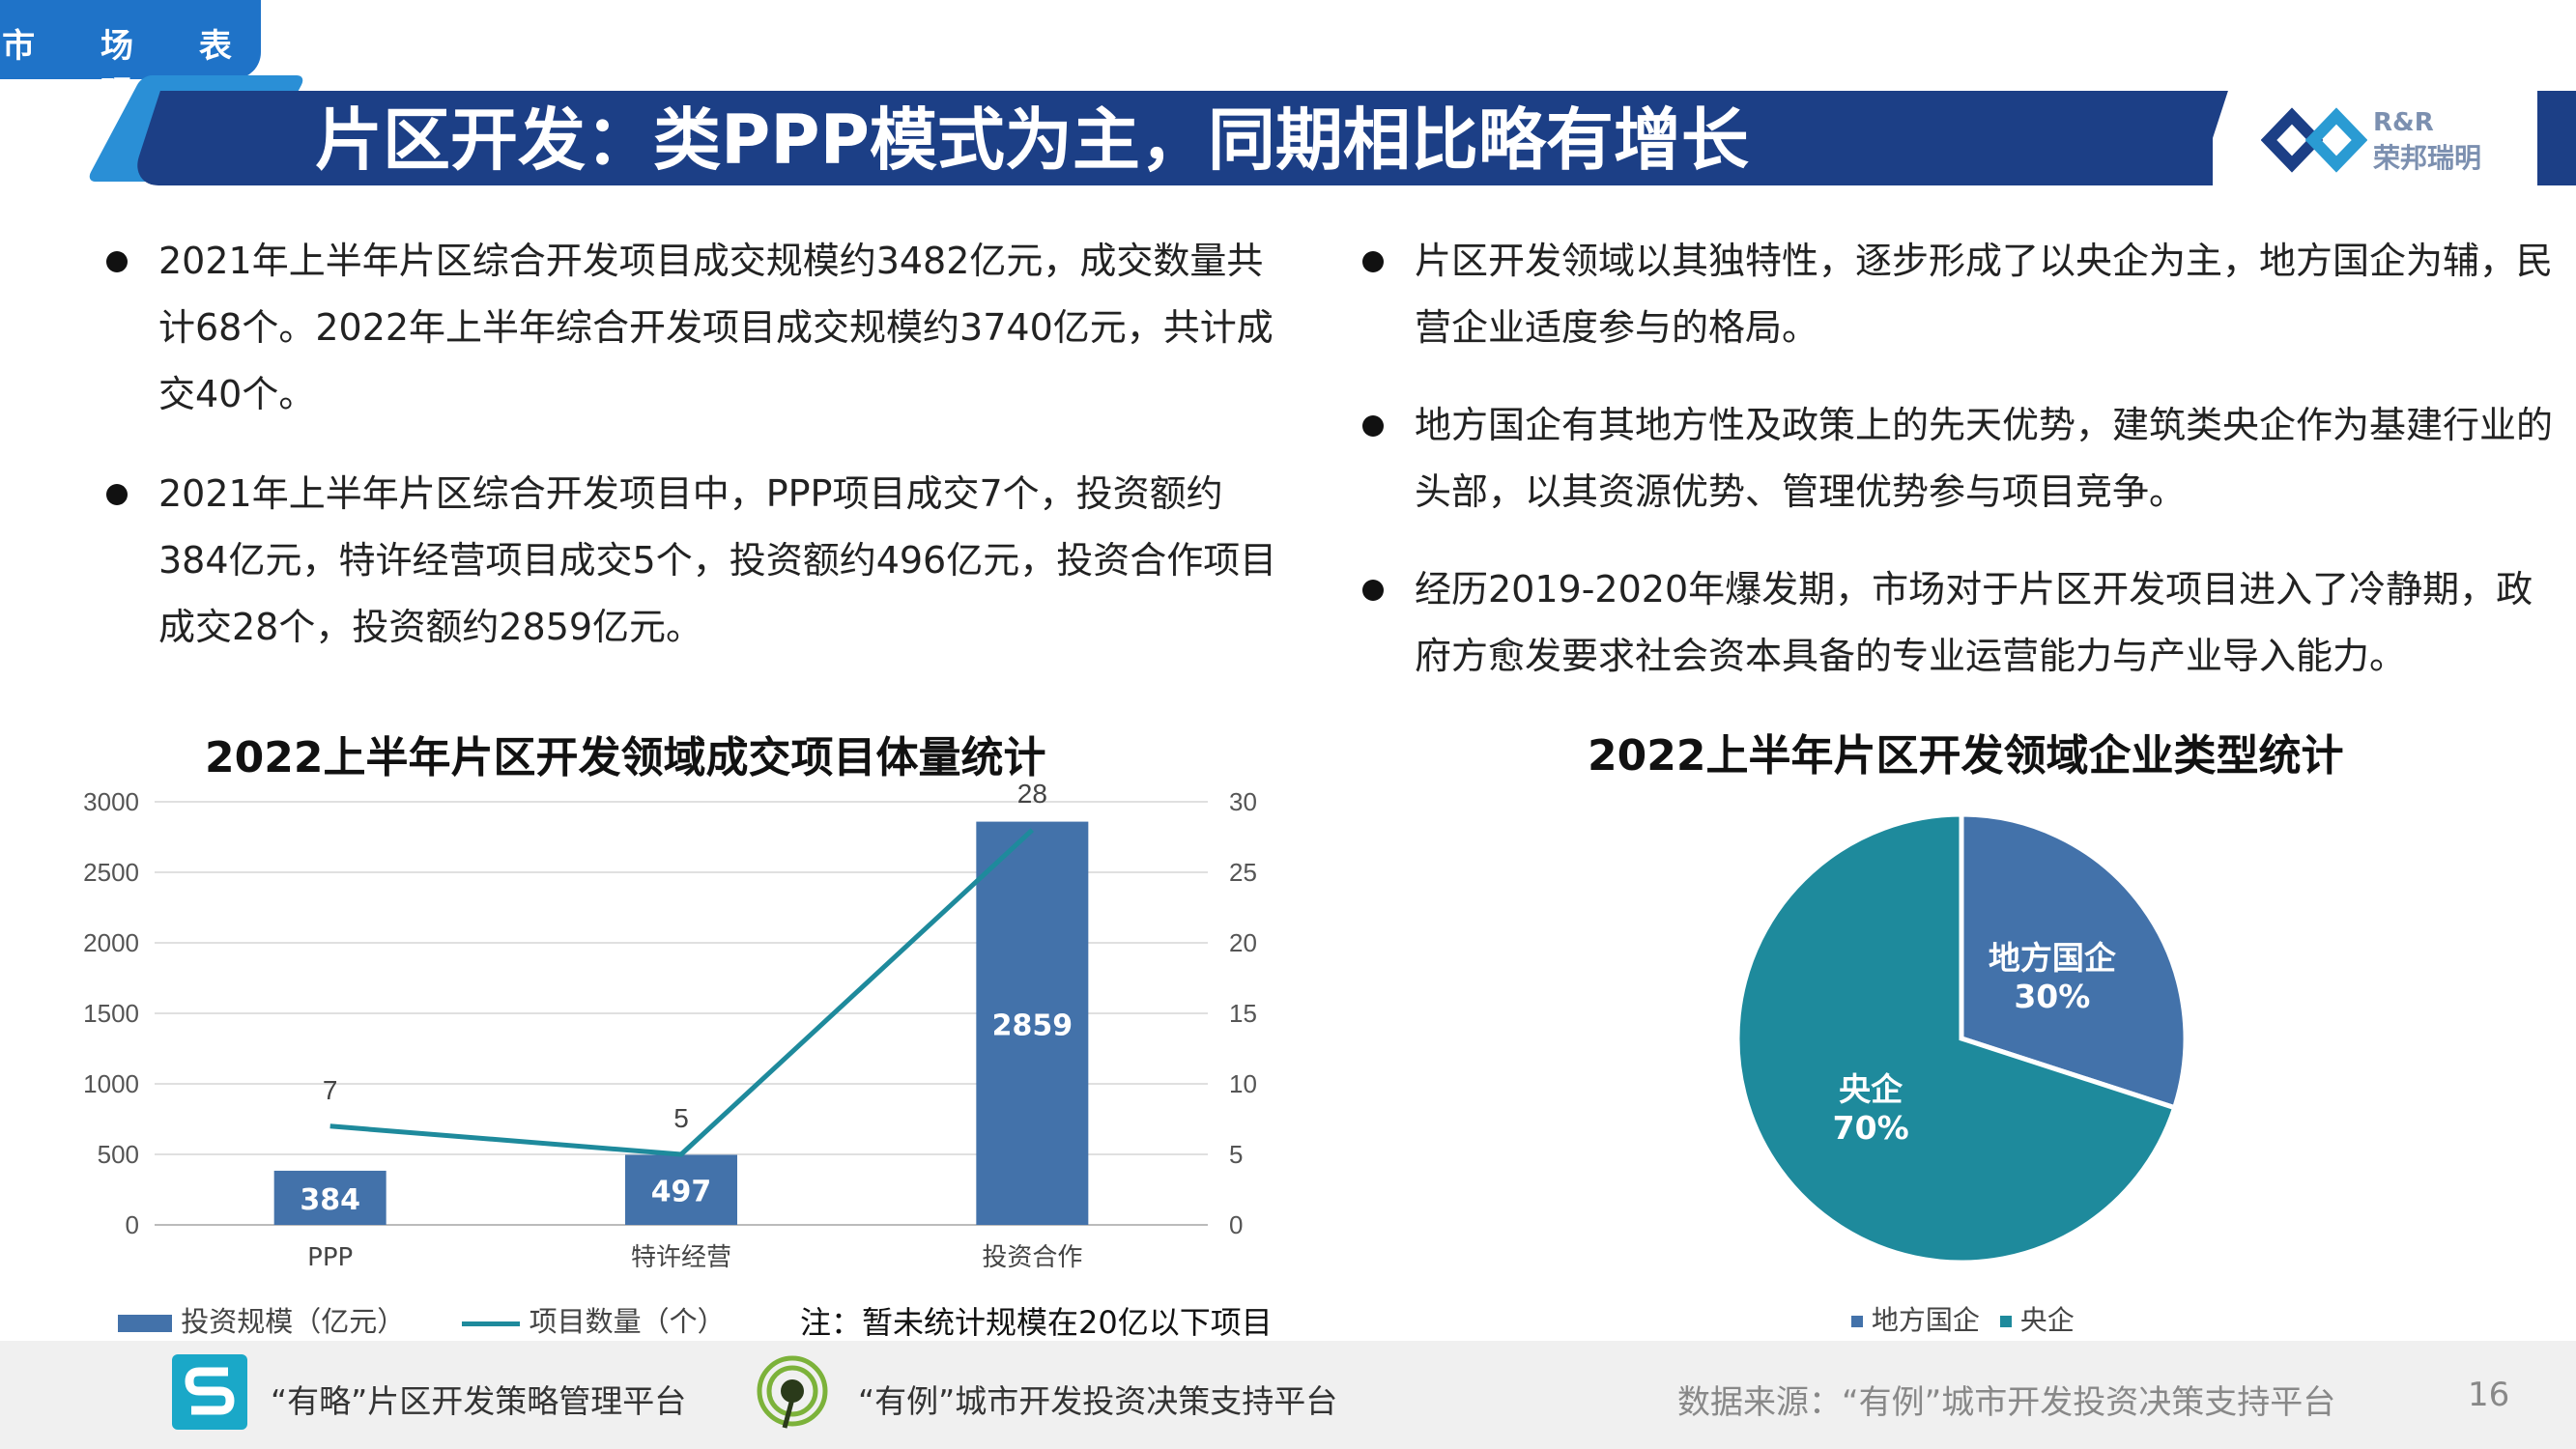 This screenshot has height=1449, width=2576. I want to click on section-tag-text: 市 场 表 现, so click(131, 70).